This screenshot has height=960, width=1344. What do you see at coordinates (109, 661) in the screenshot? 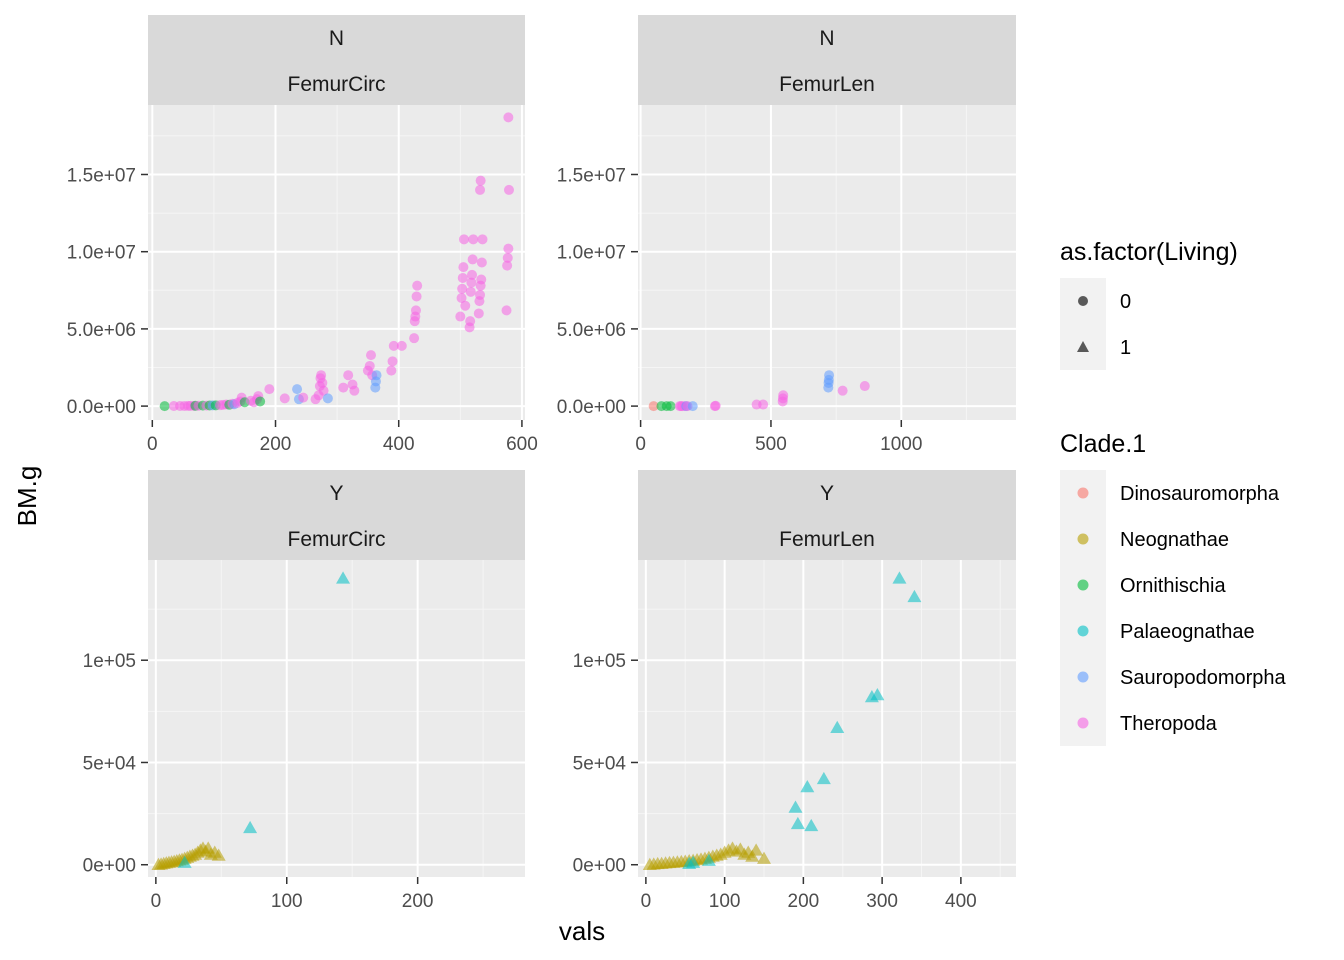
I see `y-tick-label: 1e+05` at bounding box center [109, 661].